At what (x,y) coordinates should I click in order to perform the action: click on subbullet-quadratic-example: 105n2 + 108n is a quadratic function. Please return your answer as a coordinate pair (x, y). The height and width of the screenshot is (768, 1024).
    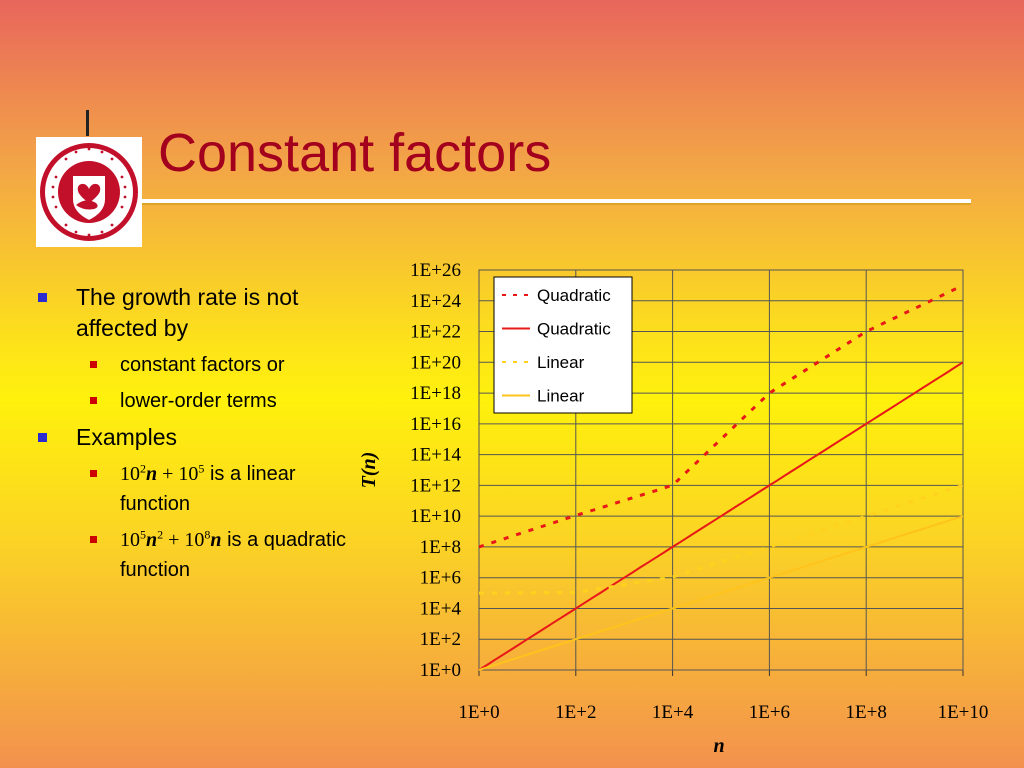
    Looking at the image, I should click on (201, 555).